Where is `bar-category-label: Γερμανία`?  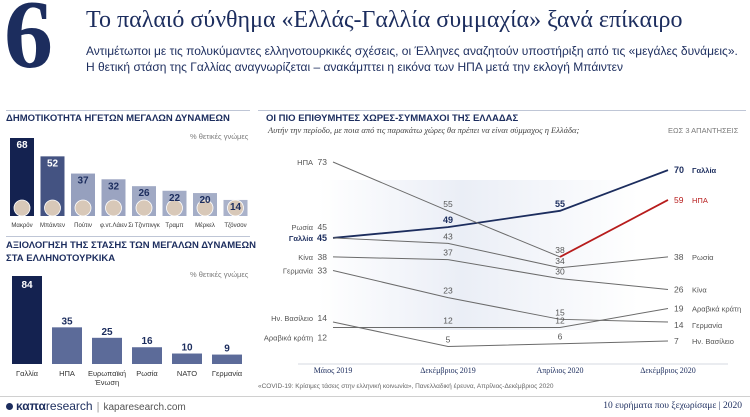
bar-category-label: Γερμανία is located at coordinates (227, 373).